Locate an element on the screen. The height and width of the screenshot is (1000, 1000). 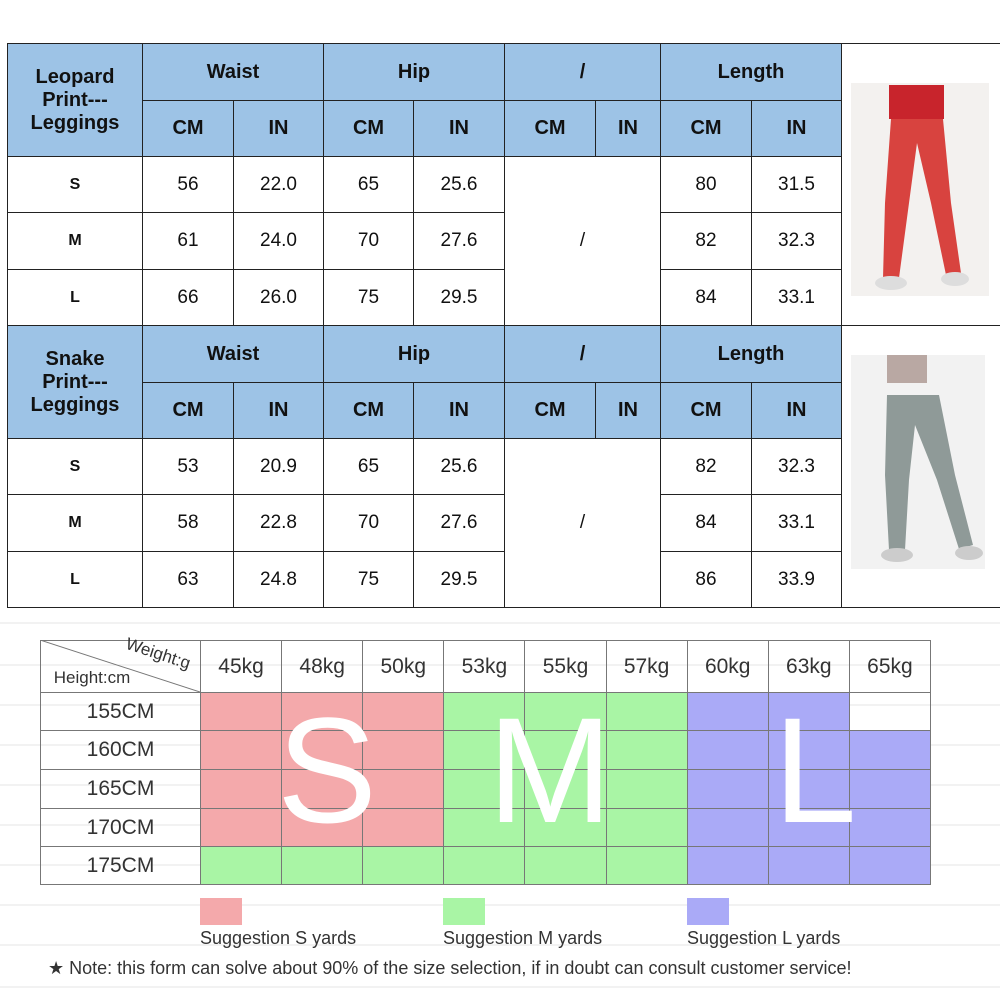
corner-diagonal is located at coordinates (120, 666).